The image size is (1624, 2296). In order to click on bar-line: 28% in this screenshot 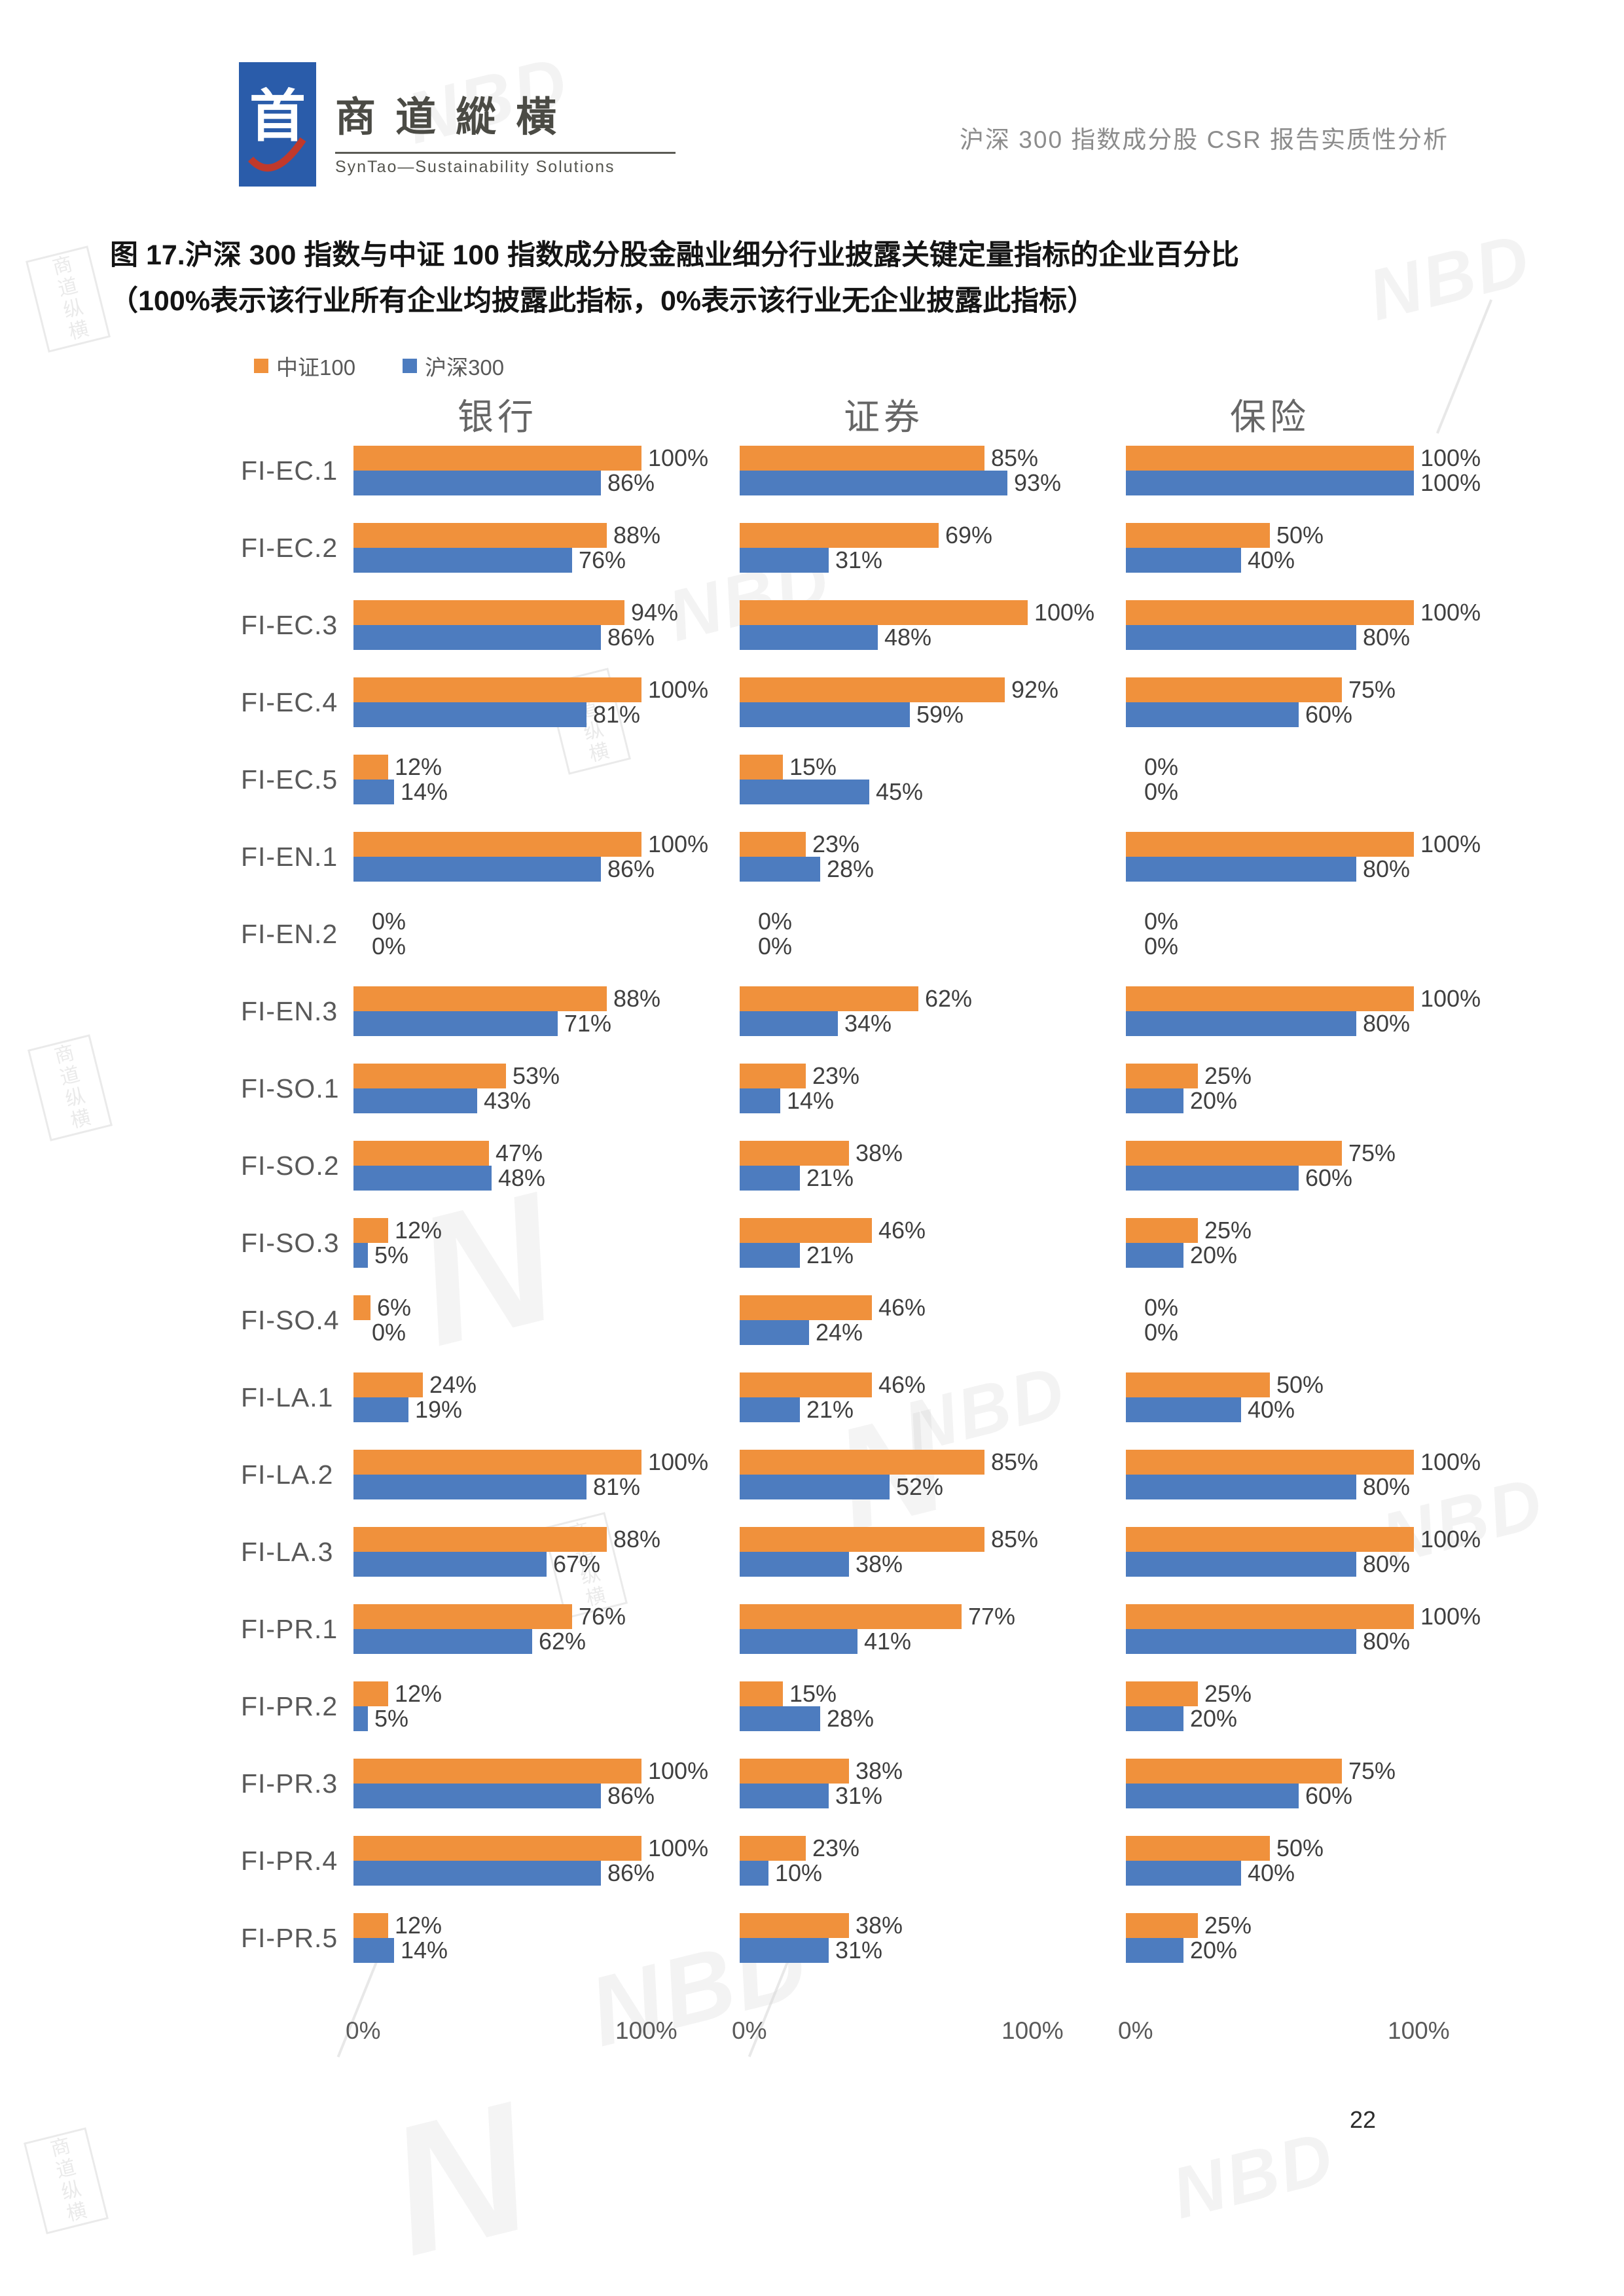, I will do `click(933, 869)`.